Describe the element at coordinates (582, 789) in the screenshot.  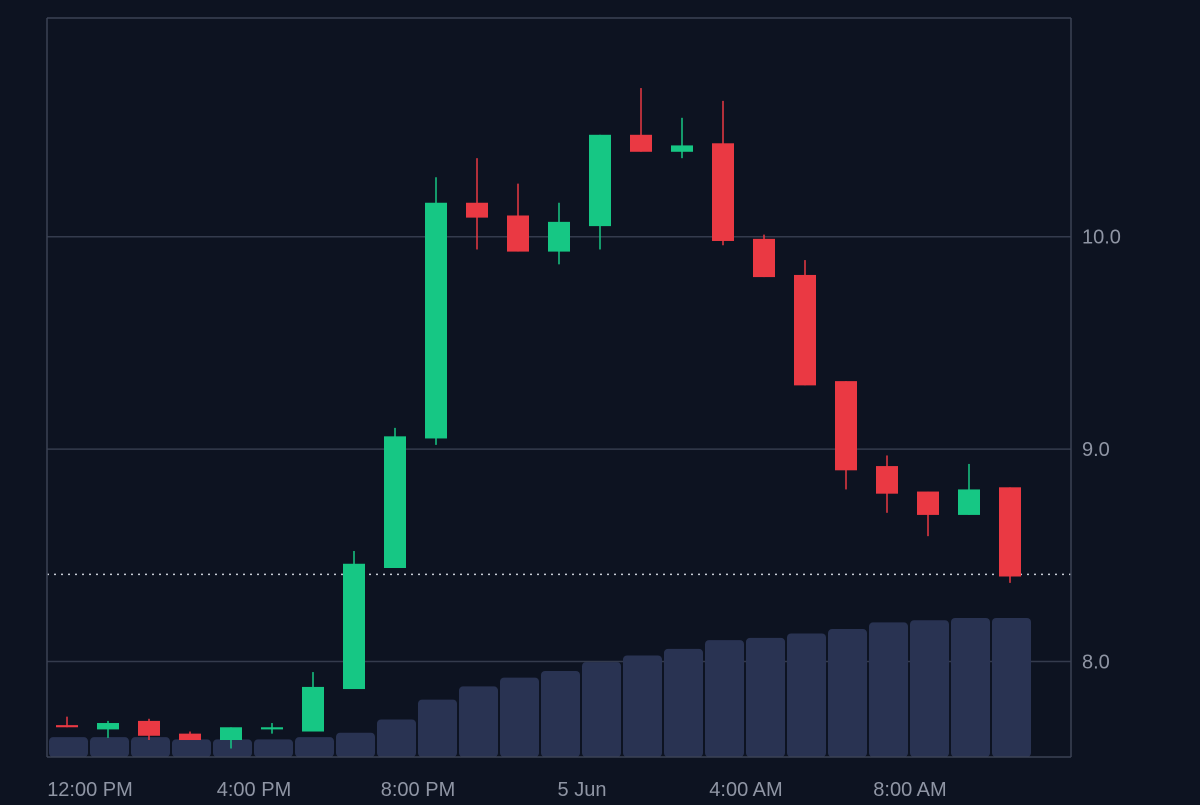
I see `x-tick-label: 5 Jun` at that location.